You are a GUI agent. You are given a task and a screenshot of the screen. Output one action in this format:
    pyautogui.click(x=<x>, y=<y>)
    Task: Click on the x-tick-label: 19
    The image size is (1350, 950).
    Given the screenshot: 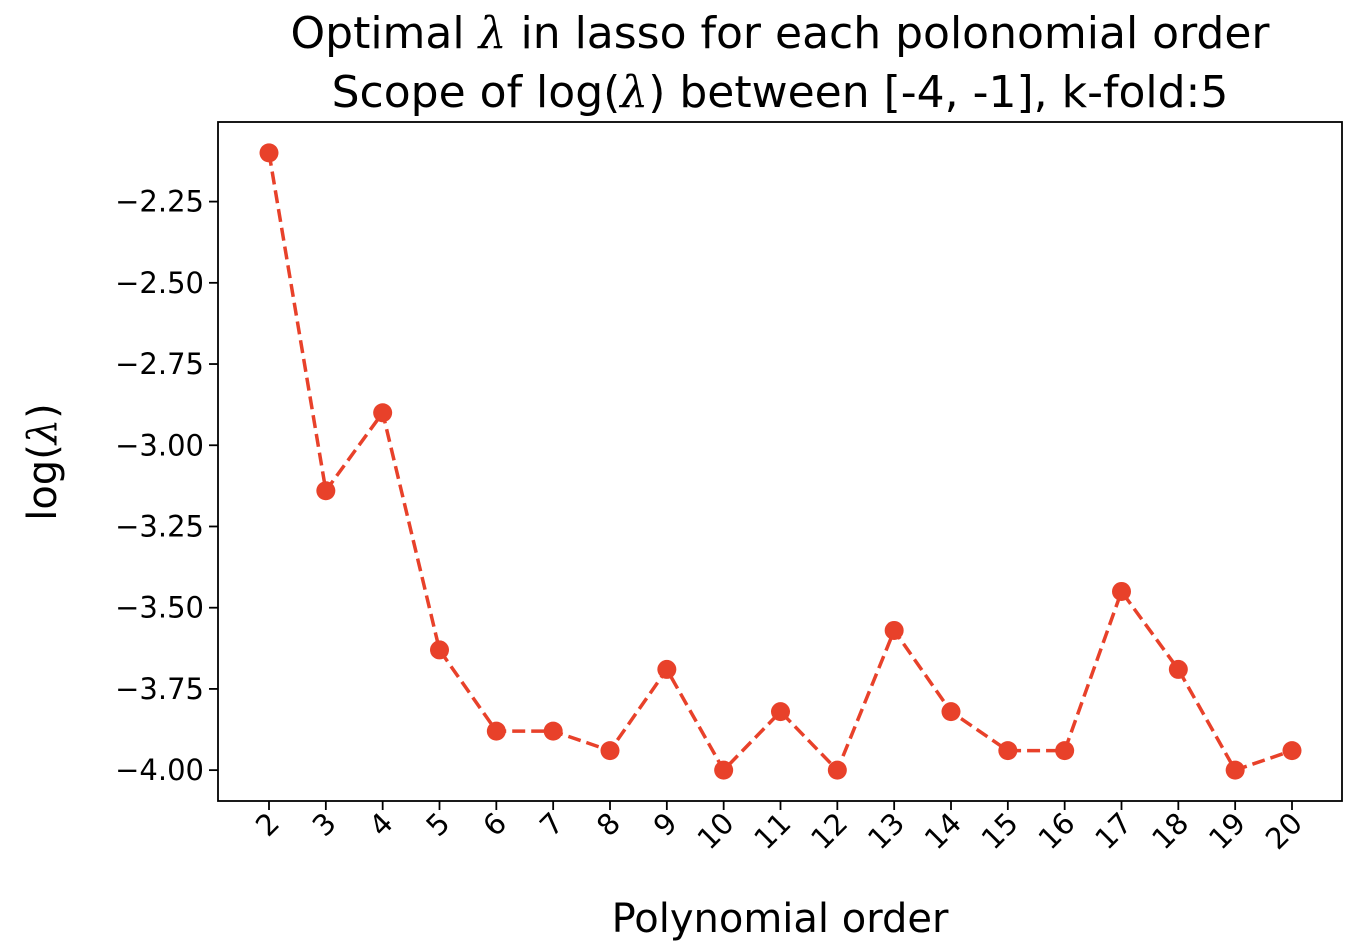 What is the action you would take?
    pyautogui.click(x=1227, y=831)
    